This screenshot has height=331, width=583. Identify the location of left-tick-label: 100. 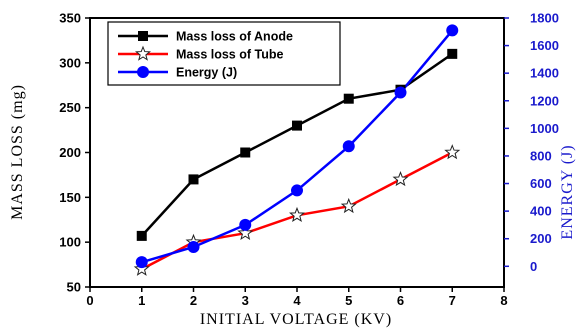
(70, 242).